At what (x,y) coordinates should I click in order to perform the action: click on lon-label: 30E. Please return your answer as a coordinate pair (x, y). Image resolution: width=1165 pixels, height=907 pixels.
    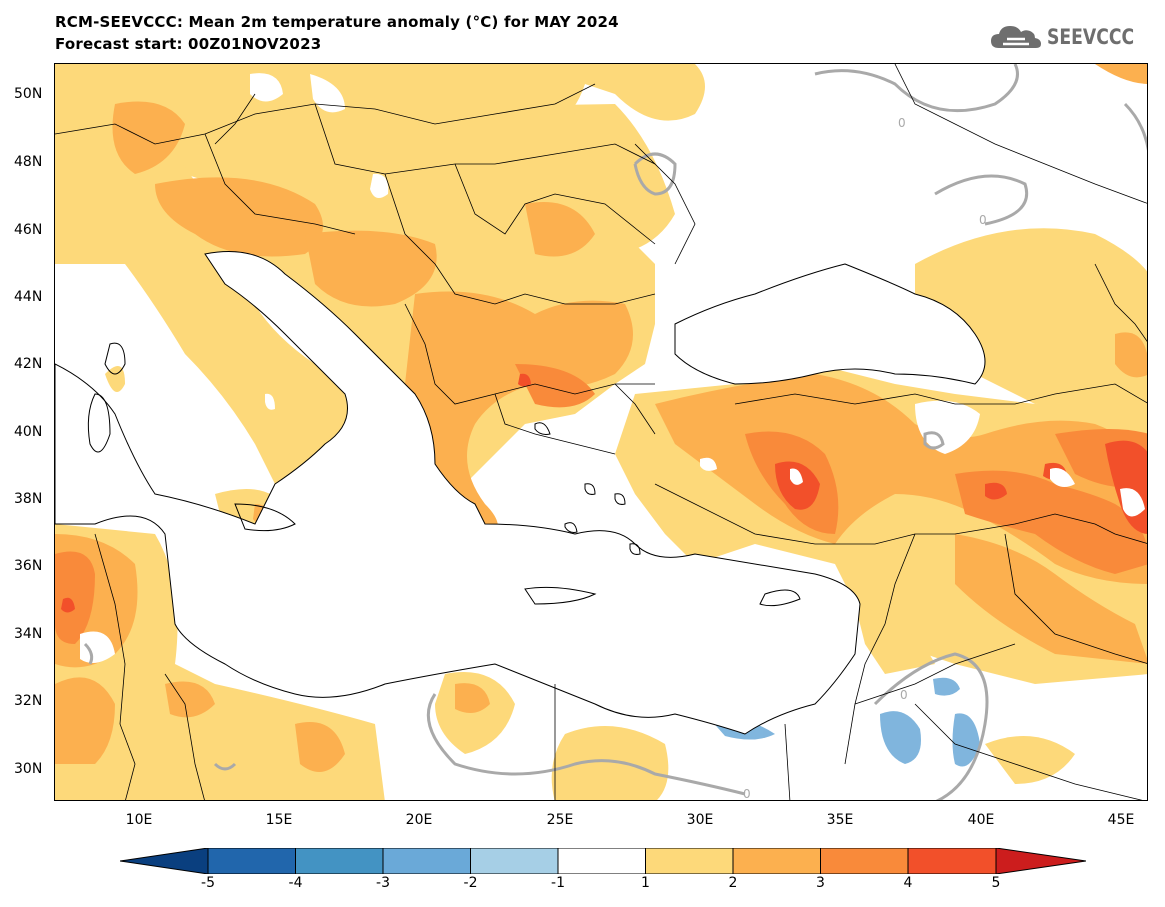
    Looking at the image, I should click on (700, 820).